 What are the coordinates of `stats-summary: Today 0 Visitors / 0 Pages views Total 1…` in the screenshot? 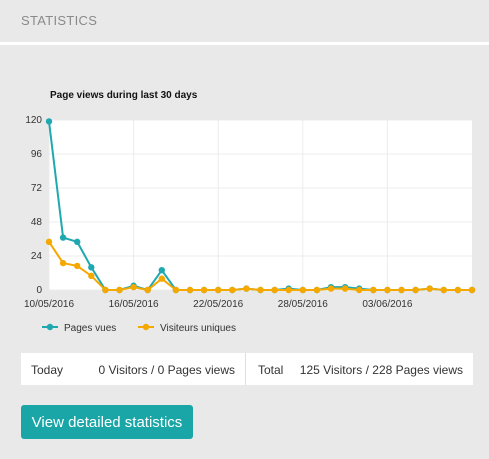 It's located at (247, 369).